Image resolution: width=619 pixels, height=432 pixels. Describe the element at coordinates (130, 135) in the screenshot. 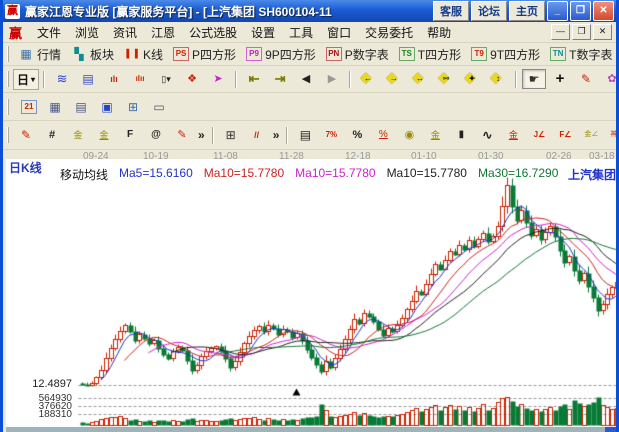

I see `f-grid-button: F` at that location.